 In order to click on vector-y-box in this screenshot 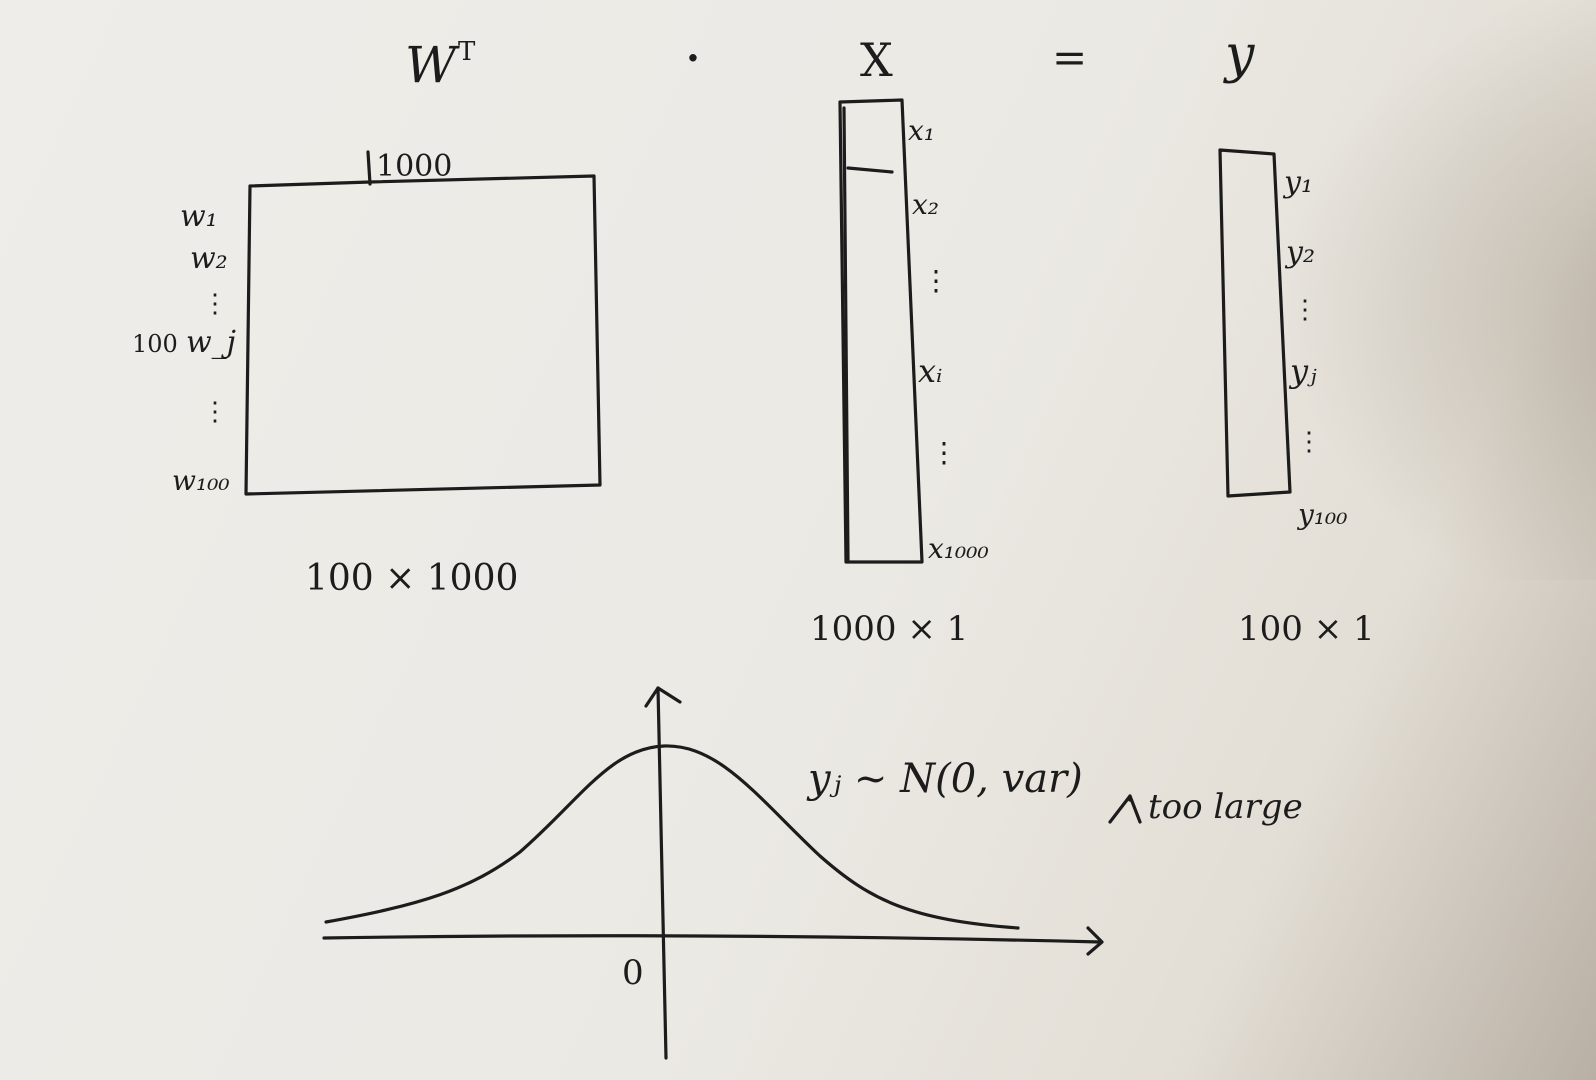, I will do `click(1255, 323)`.